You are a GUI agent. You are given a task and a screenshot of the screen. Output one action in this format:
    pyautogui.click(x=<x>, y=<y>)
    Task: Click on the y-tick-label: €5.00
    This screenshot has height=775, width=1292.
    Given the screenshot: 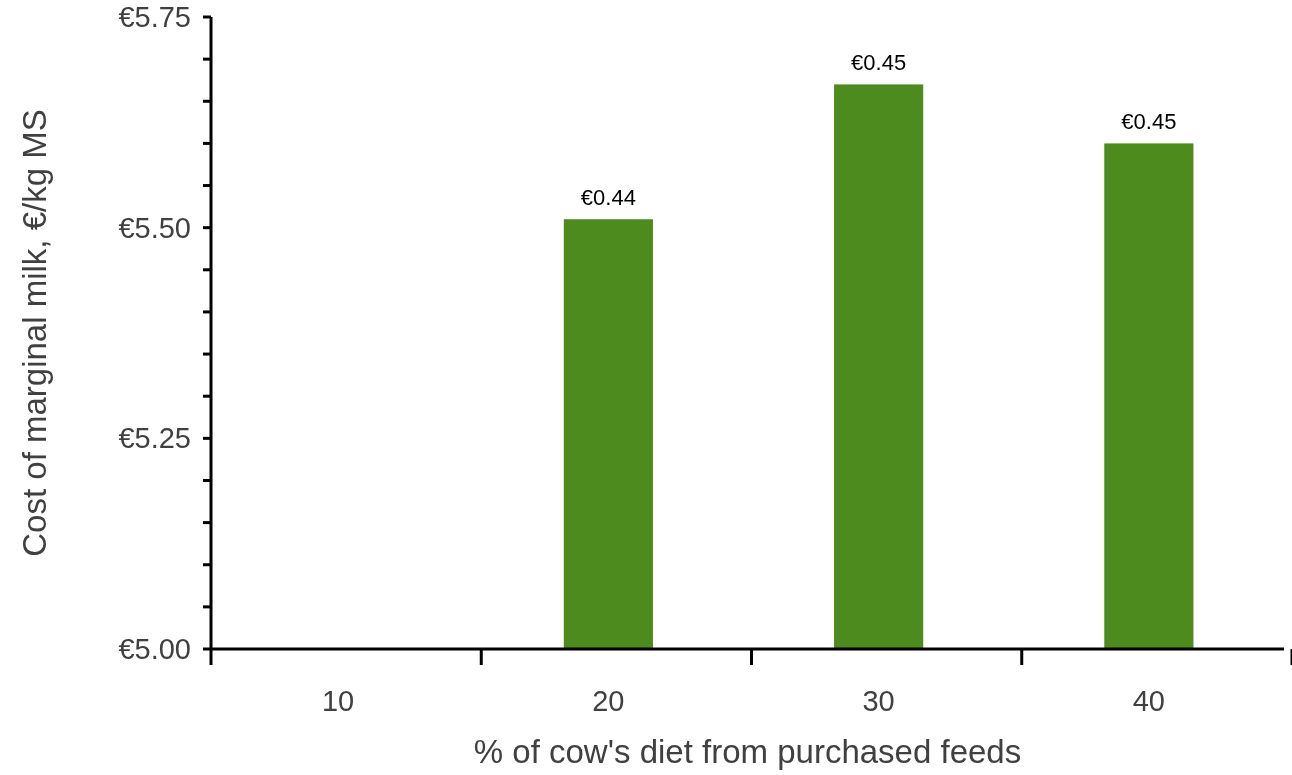 What is the action you would take?
    pyautogui.click(x=154, y=649)
    